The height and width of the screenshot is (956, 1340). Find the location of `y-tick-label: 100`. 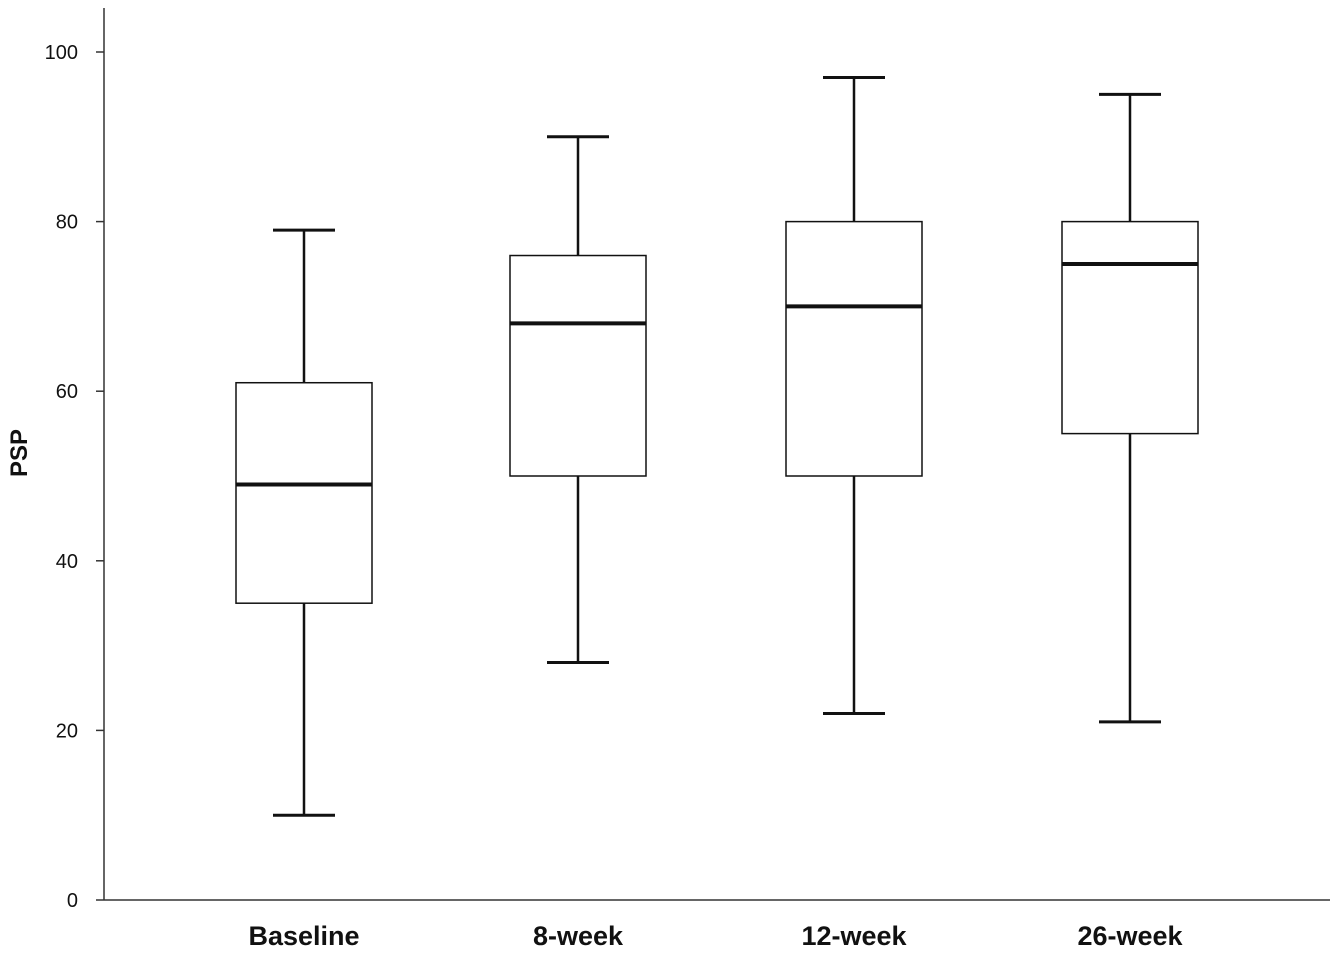

y-tick-label: 100 is located at coordinates (61, 53).